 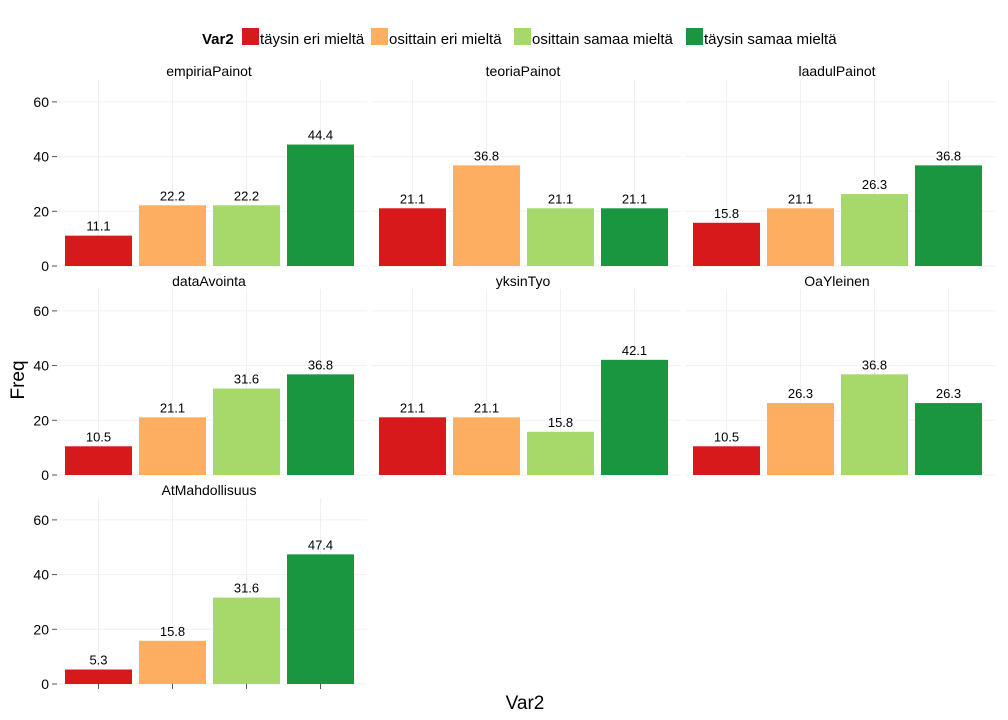 I want to click on bar-label: 5.3, so click(x=98, y=660).